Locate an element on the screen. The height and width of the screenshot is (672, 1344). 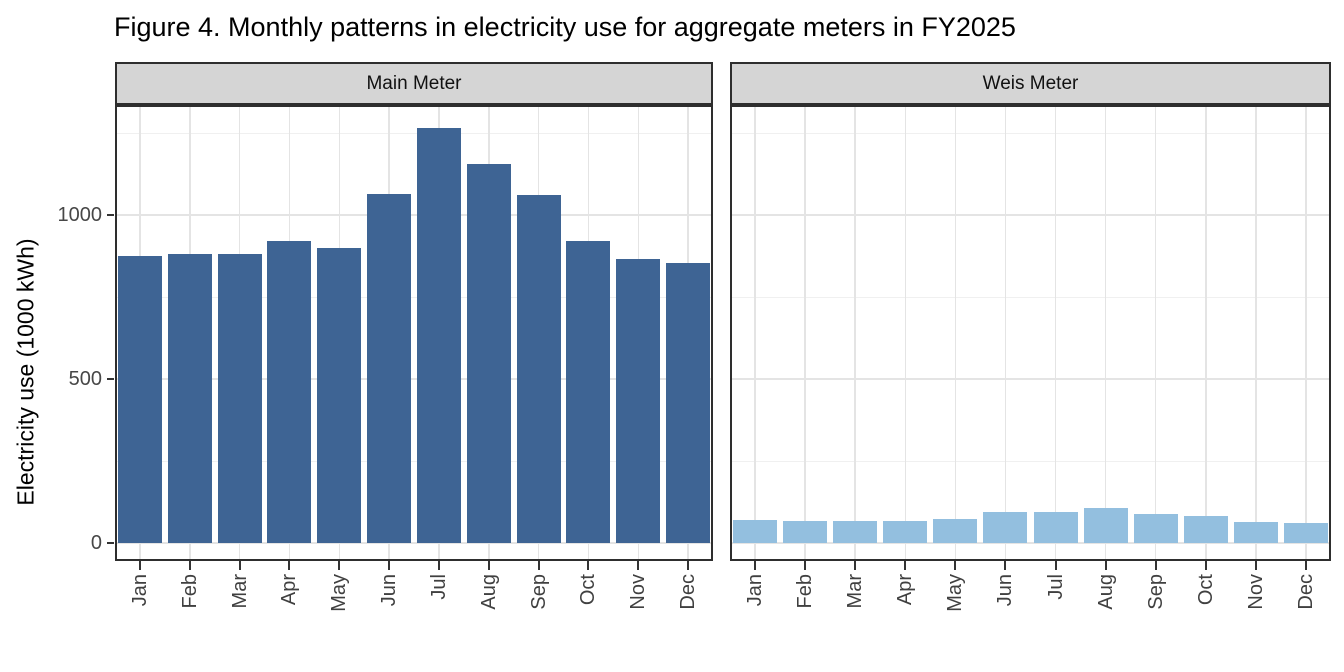
facet-strip-weis-meter: Weis Meter is located at coordinates (1030, 83).